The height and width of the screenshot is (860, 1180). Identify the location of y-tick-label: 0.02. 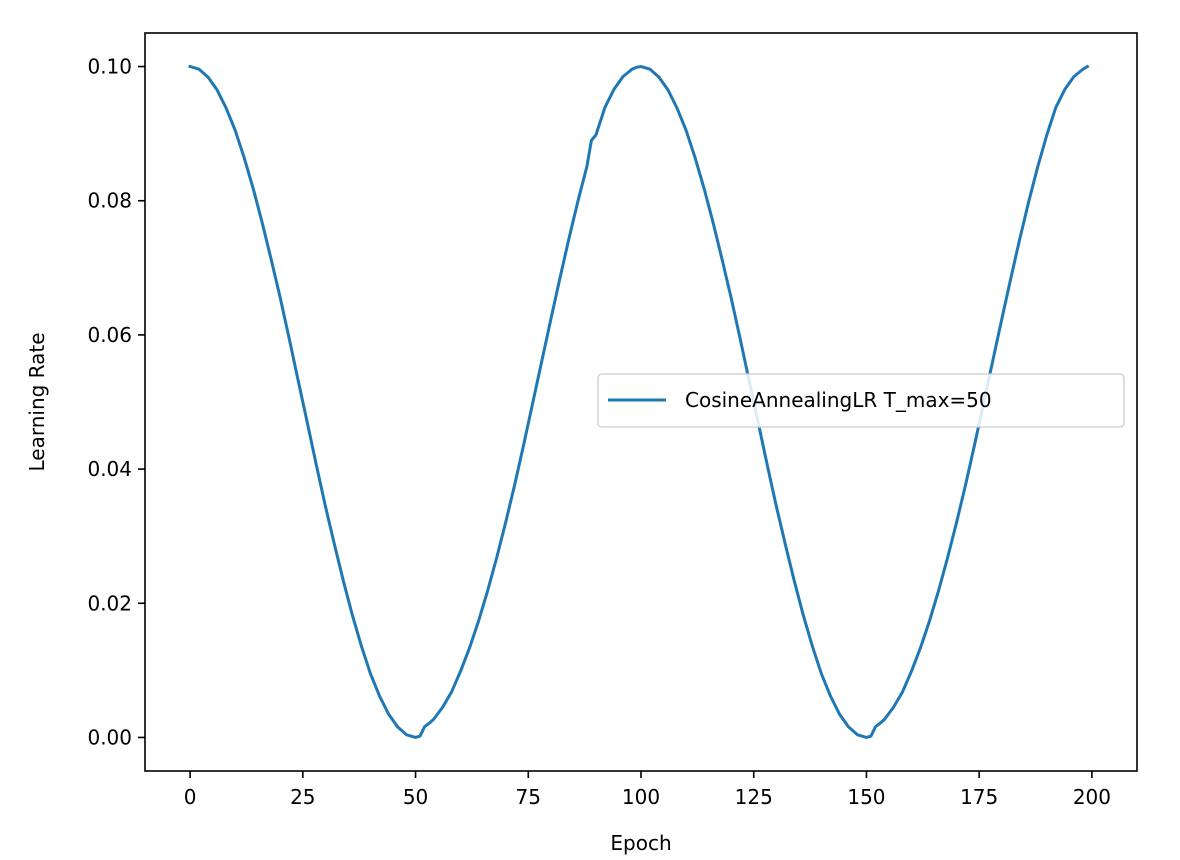
(109, 603).